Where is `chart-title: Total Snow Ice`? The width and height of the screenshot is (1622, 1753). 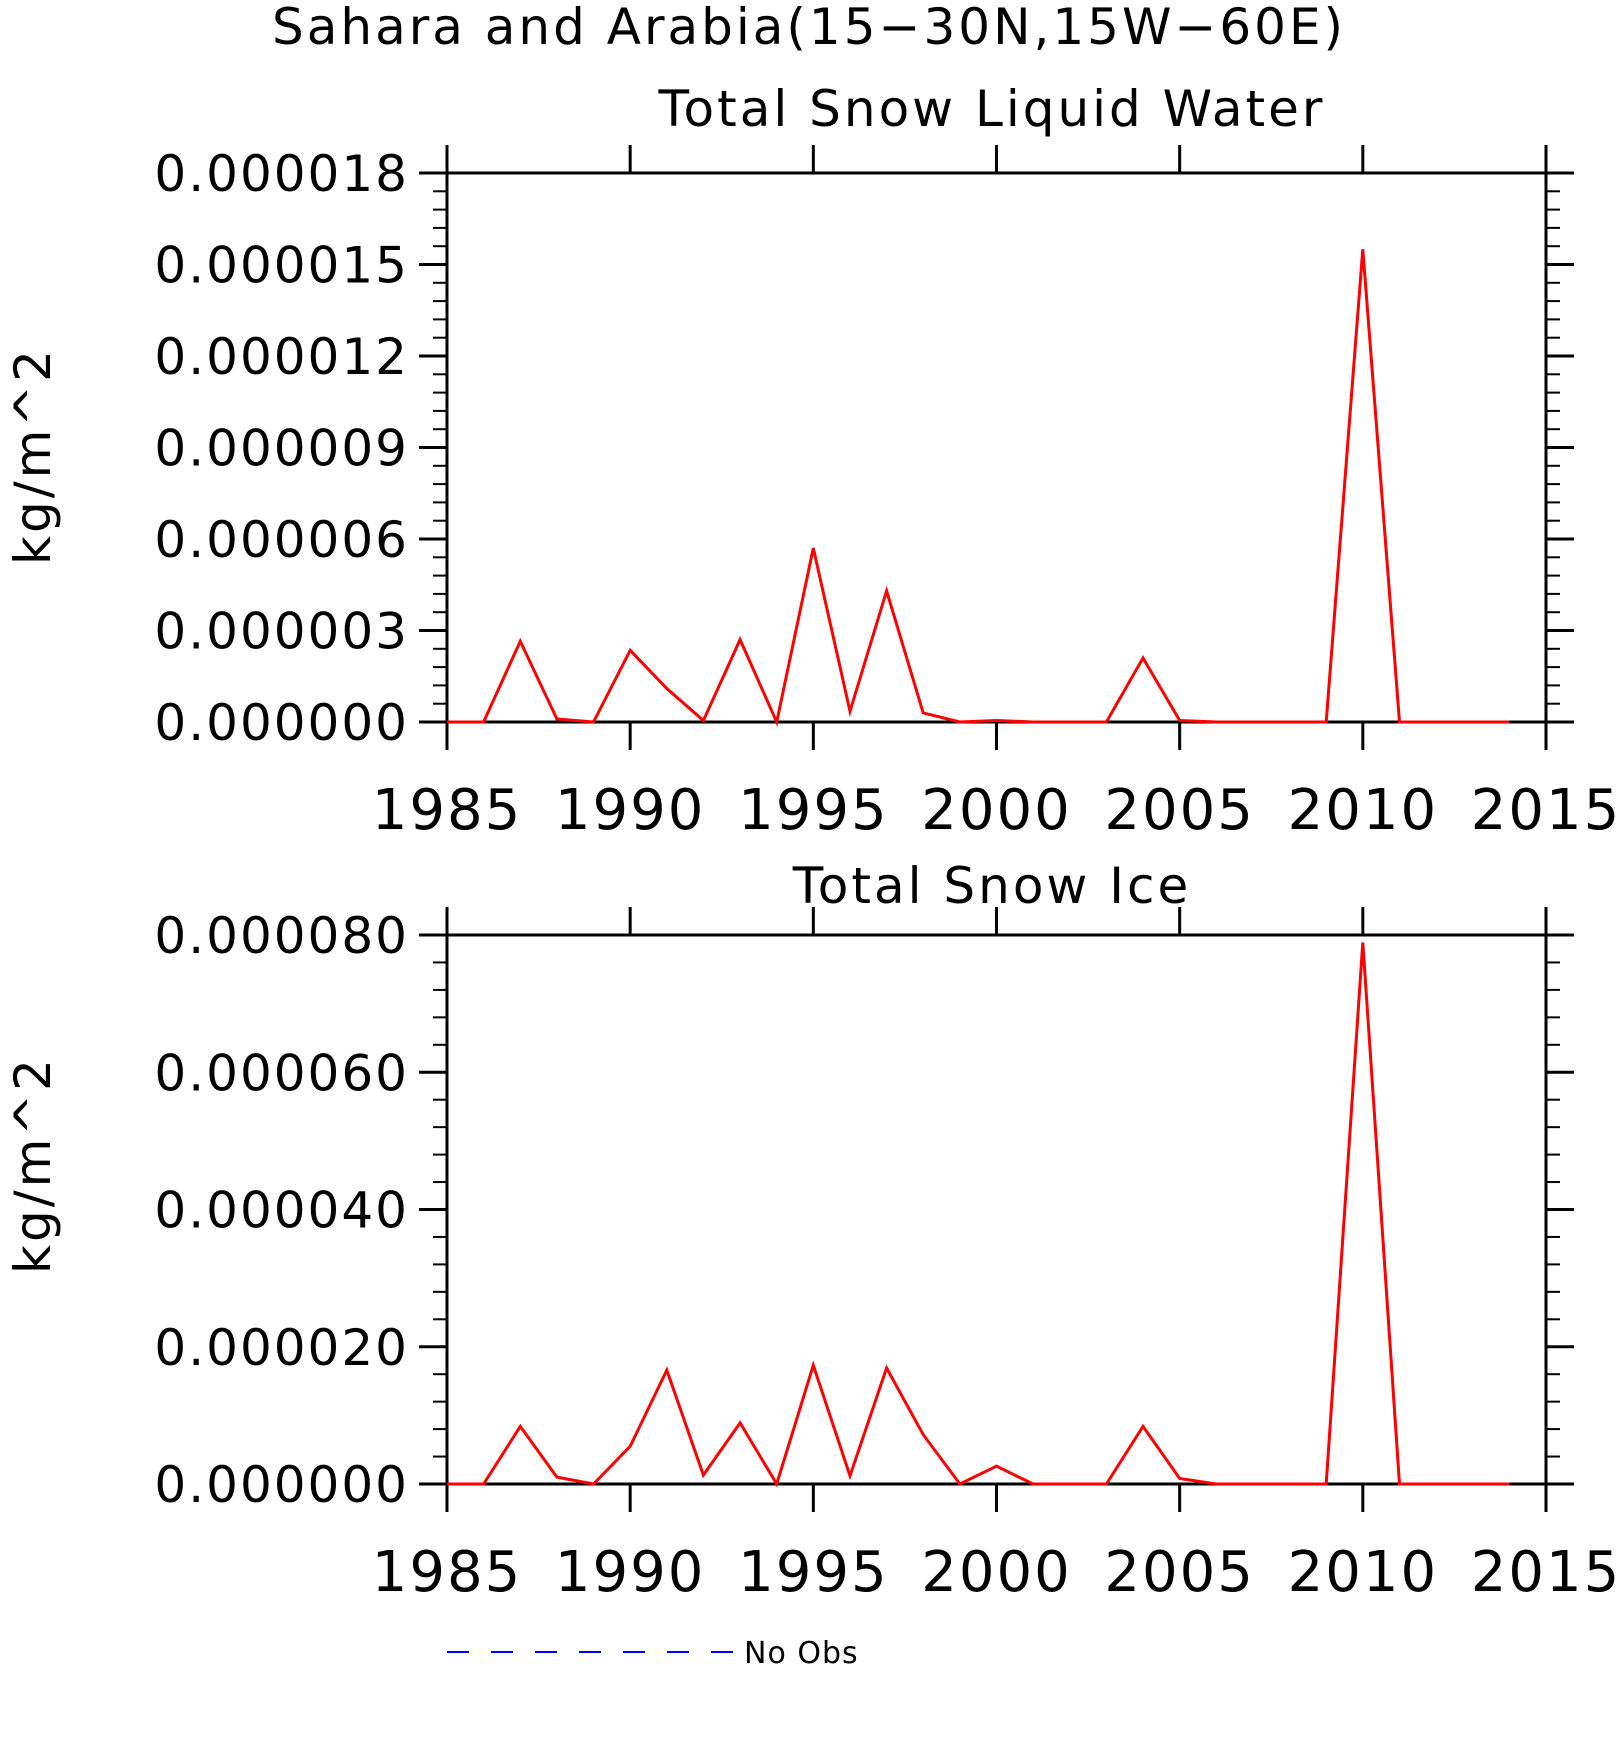 chart-title: Total Snow Ice is located at coordinates (991, 886).